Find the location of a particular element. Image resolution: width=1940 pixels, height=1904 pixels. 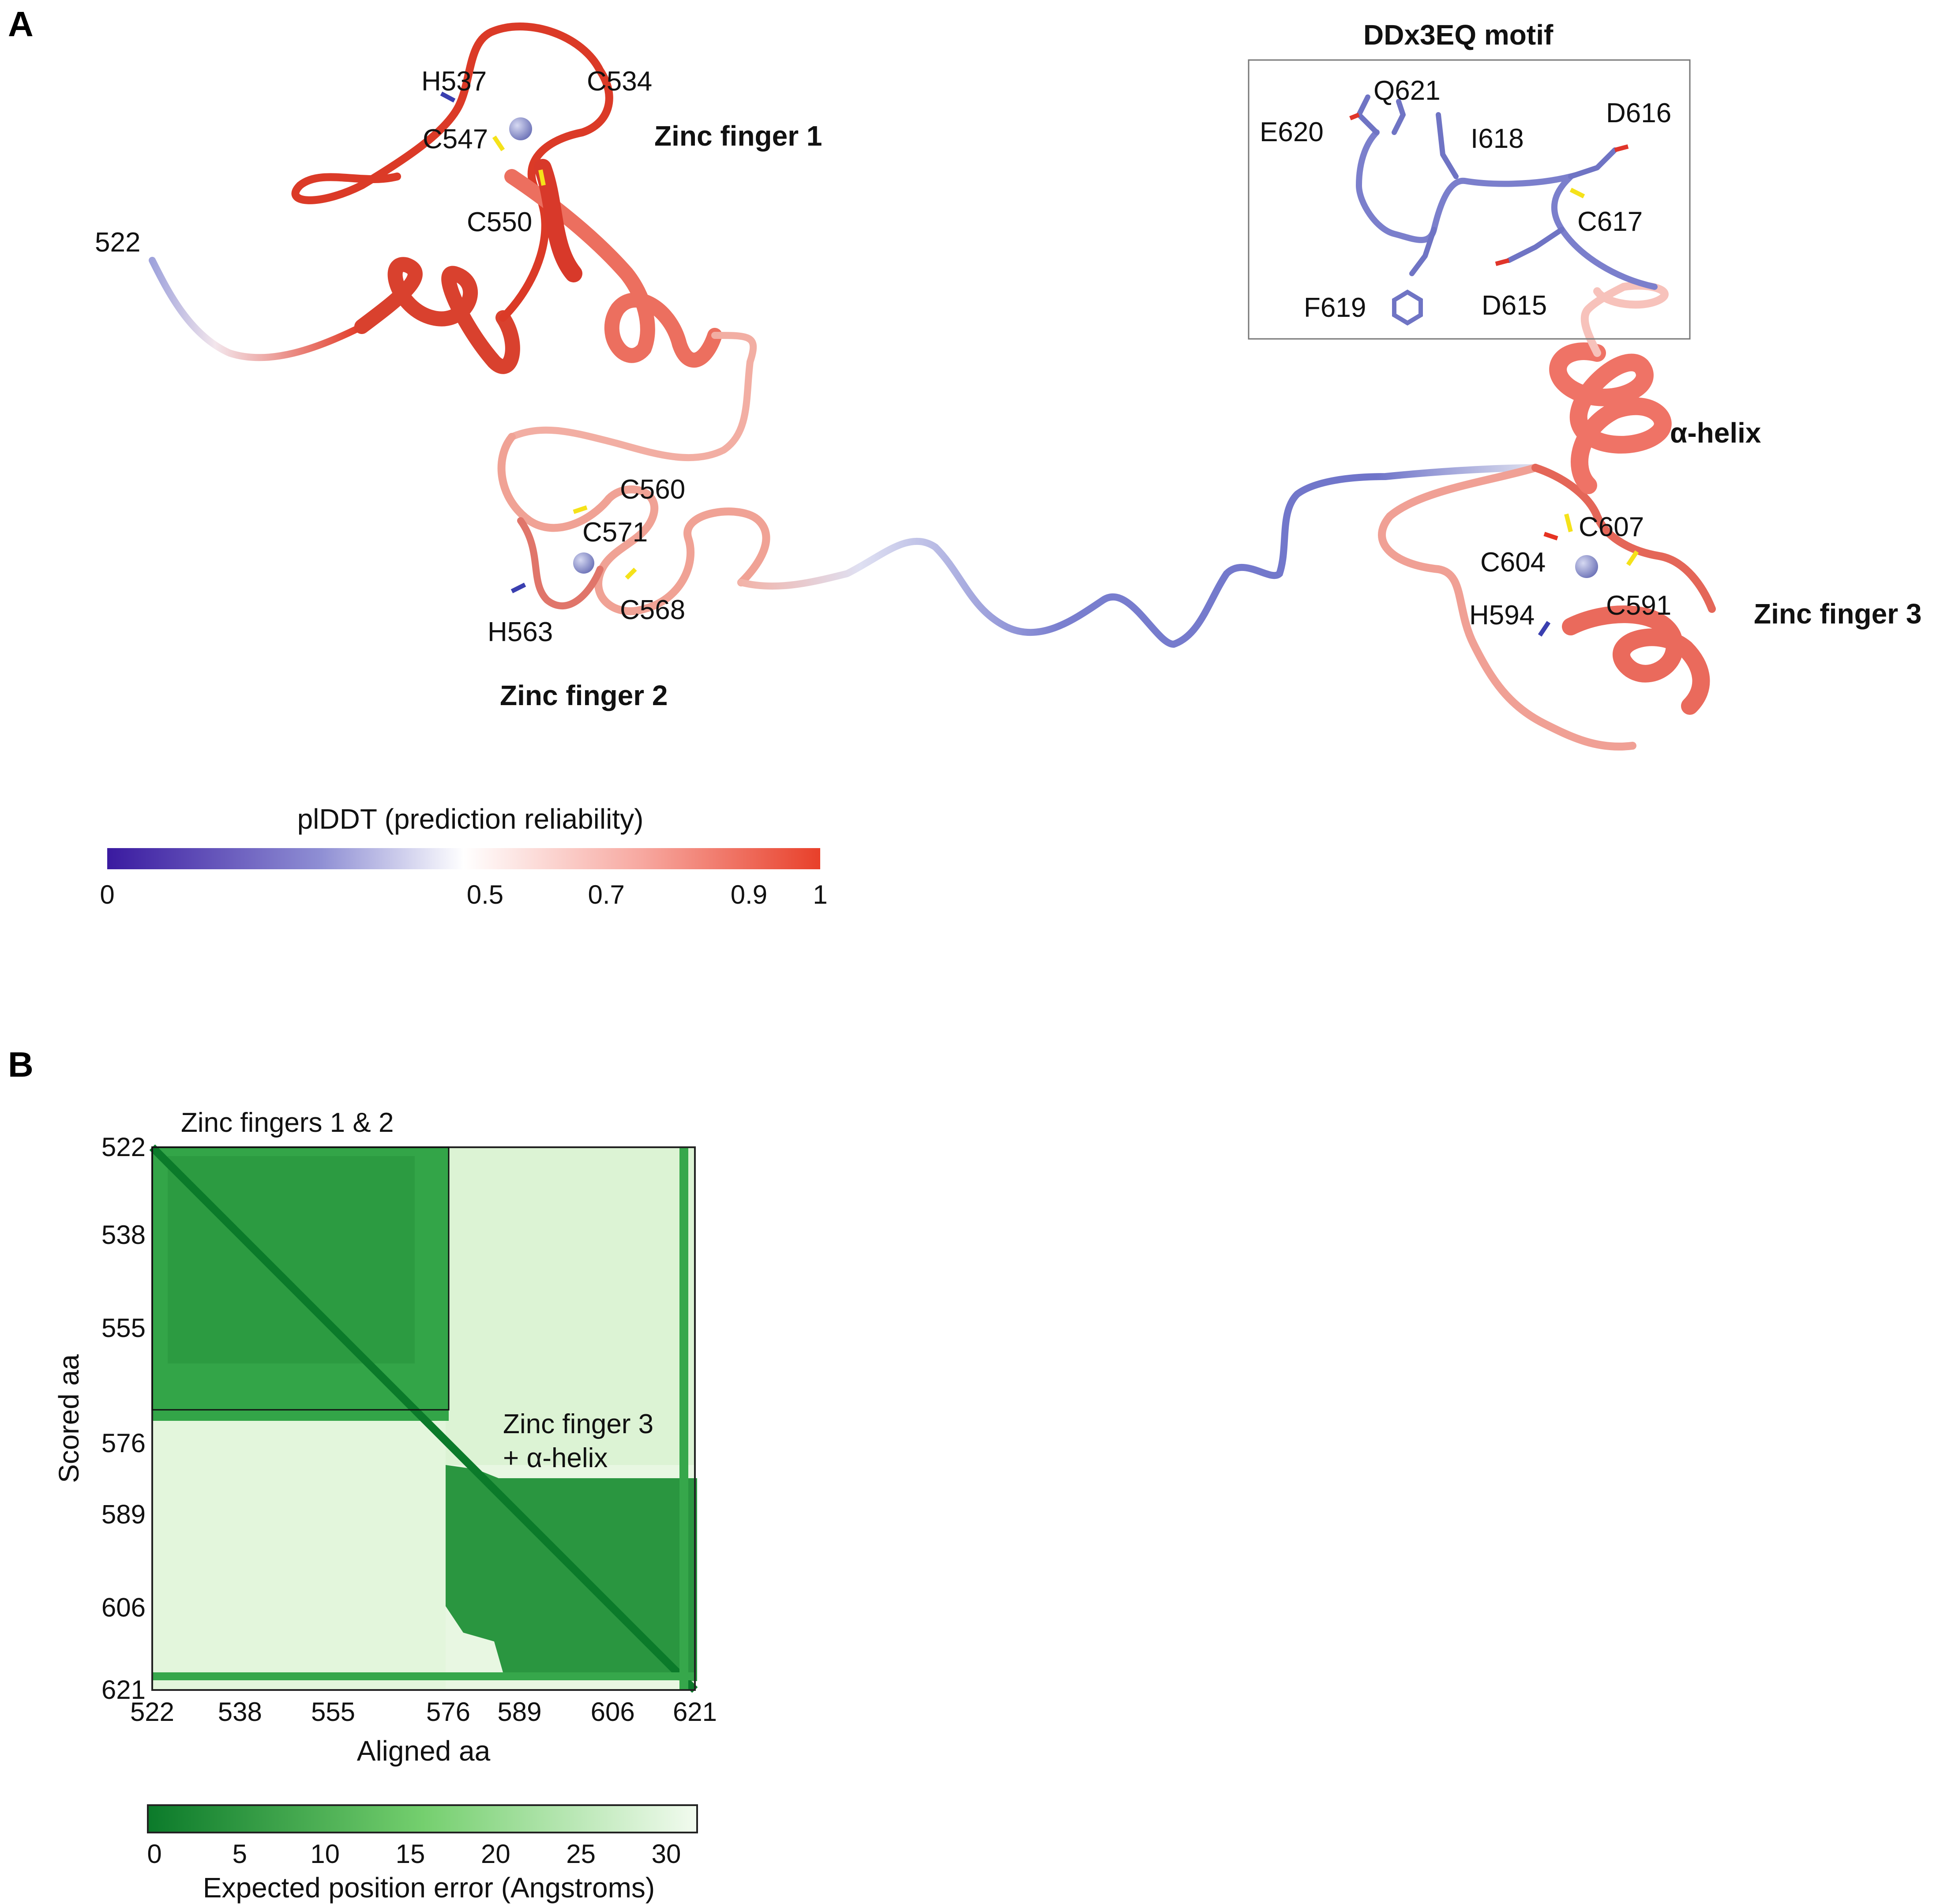

pae-colorbar-tick-label: 5 is located at coordinates (240, 1854).